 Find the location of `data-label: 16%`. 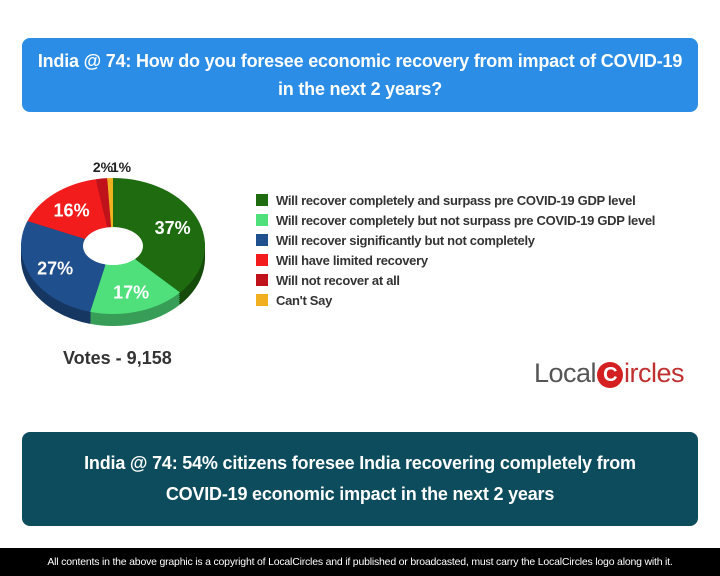

data-label: 16% is located at coordinates (72, 210).